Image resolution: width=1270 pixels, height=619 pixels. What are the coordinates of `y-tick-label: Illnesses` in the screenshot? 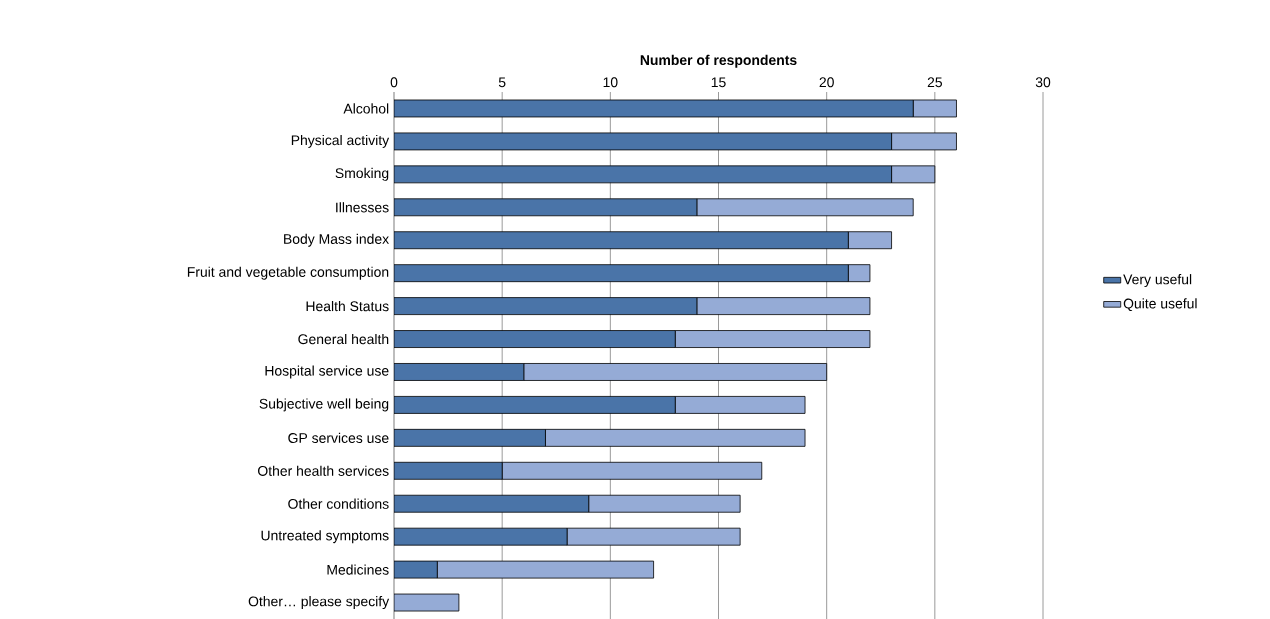 It's located at (362, 207).